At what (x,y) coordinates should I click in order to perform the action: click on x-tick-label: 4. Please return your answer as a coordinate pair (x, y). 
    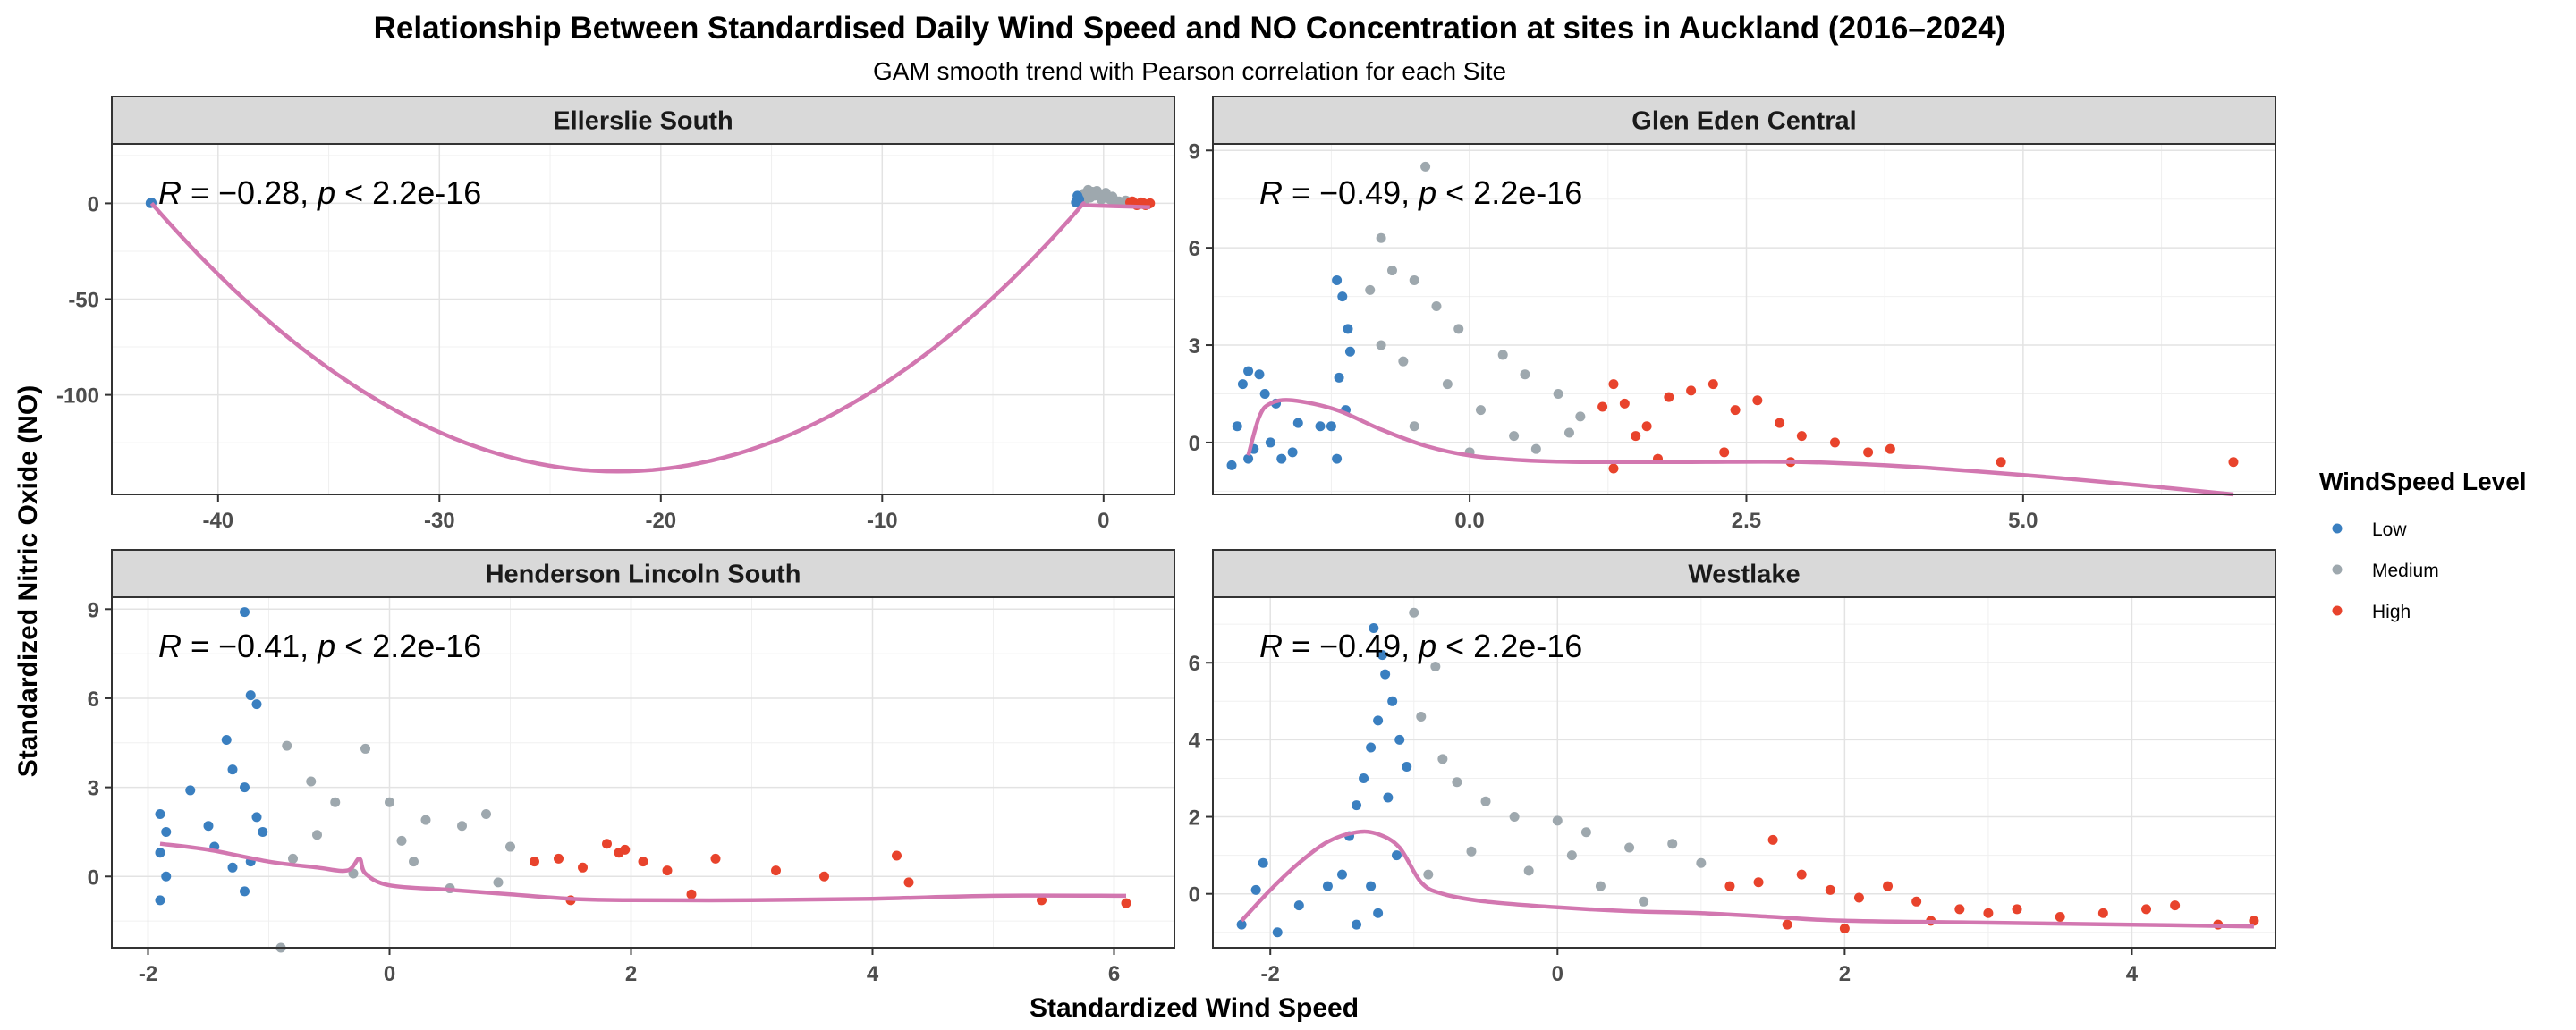
    Looking at the image, I should click on (2132, 974).